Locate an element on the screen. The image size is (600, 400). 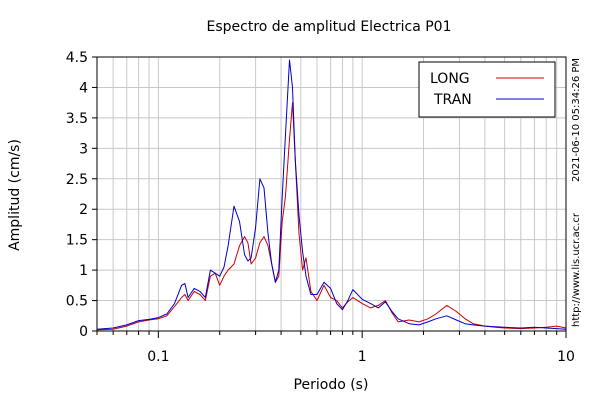
y-axis-label: Amplitud (cm/s) is located at coordinates (15, 195).